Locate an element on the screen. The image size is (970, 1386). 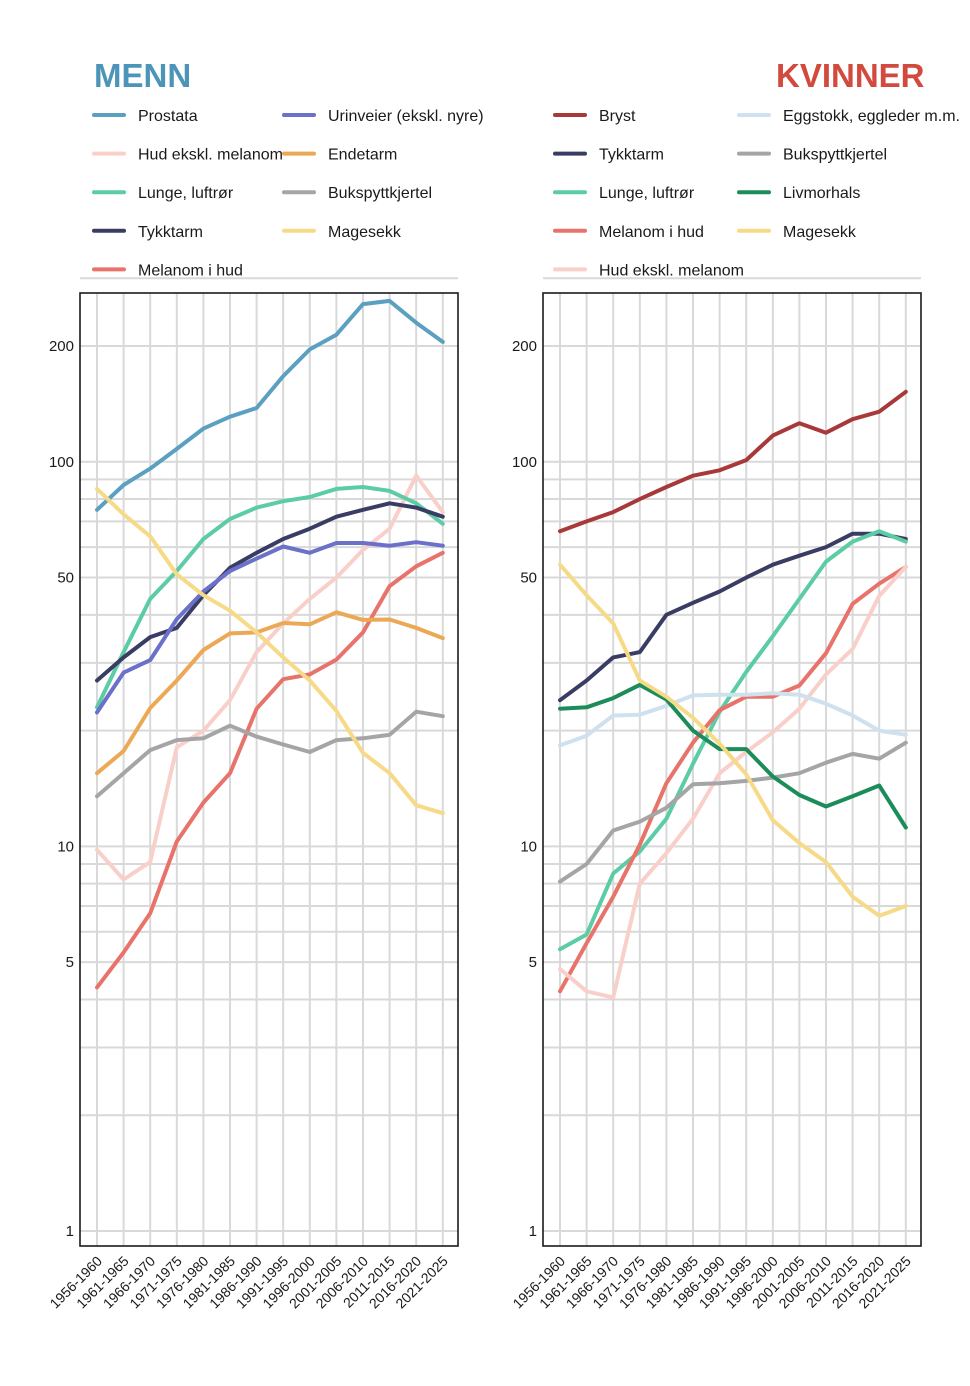
y-tick-label-kvinner: 1 is located at coordinates (533, 1231).